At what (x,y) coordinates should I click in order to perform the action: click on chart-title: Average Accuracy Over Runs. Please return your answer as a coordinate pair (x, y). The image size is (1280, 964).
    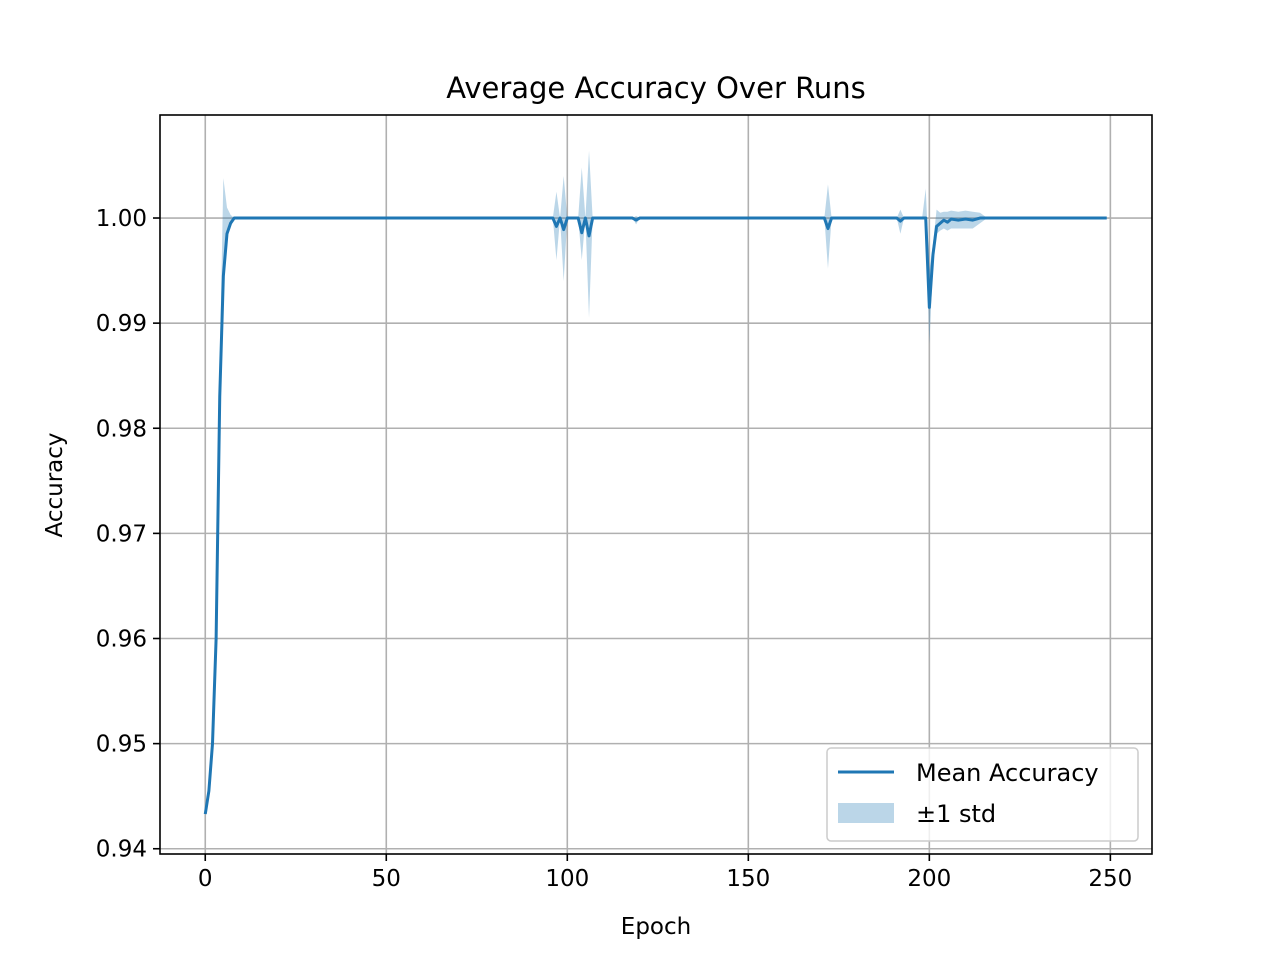
    Looking at the image, I should click on (656, 88).